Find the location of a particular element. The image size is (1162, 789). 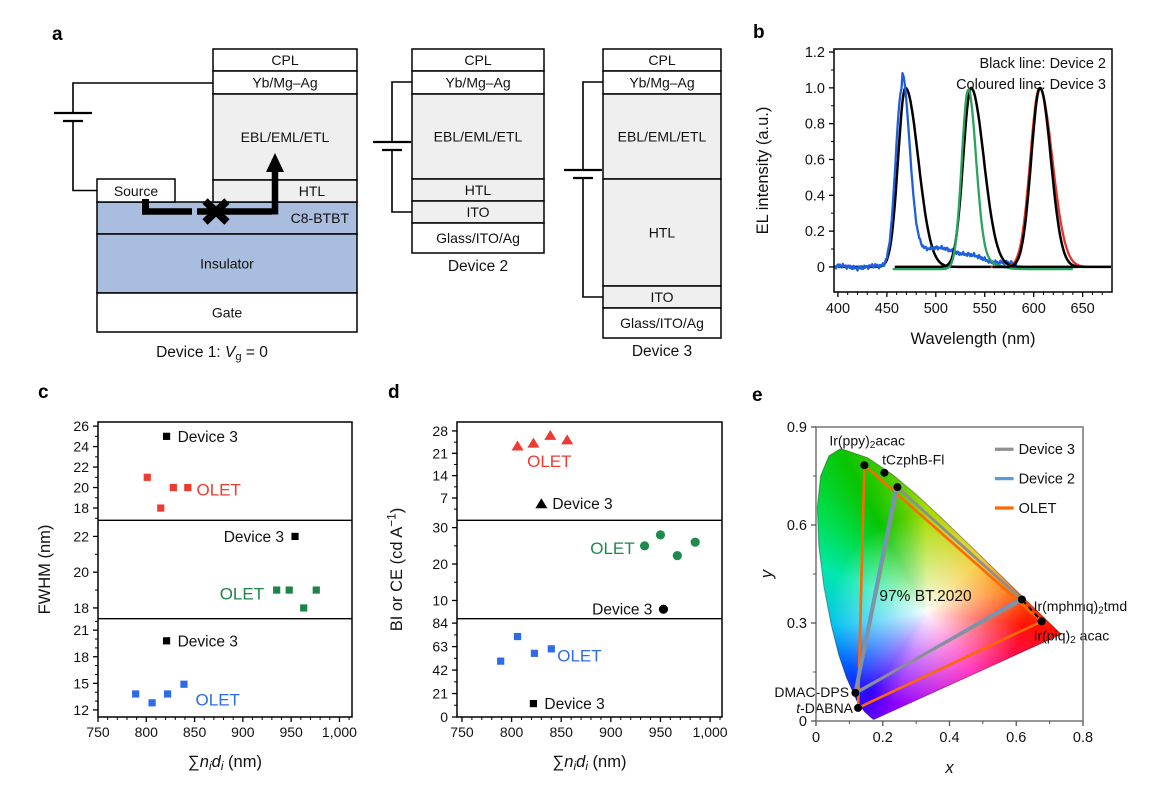

y-tick-label: 0.6 is located at coordinates (815, 160).